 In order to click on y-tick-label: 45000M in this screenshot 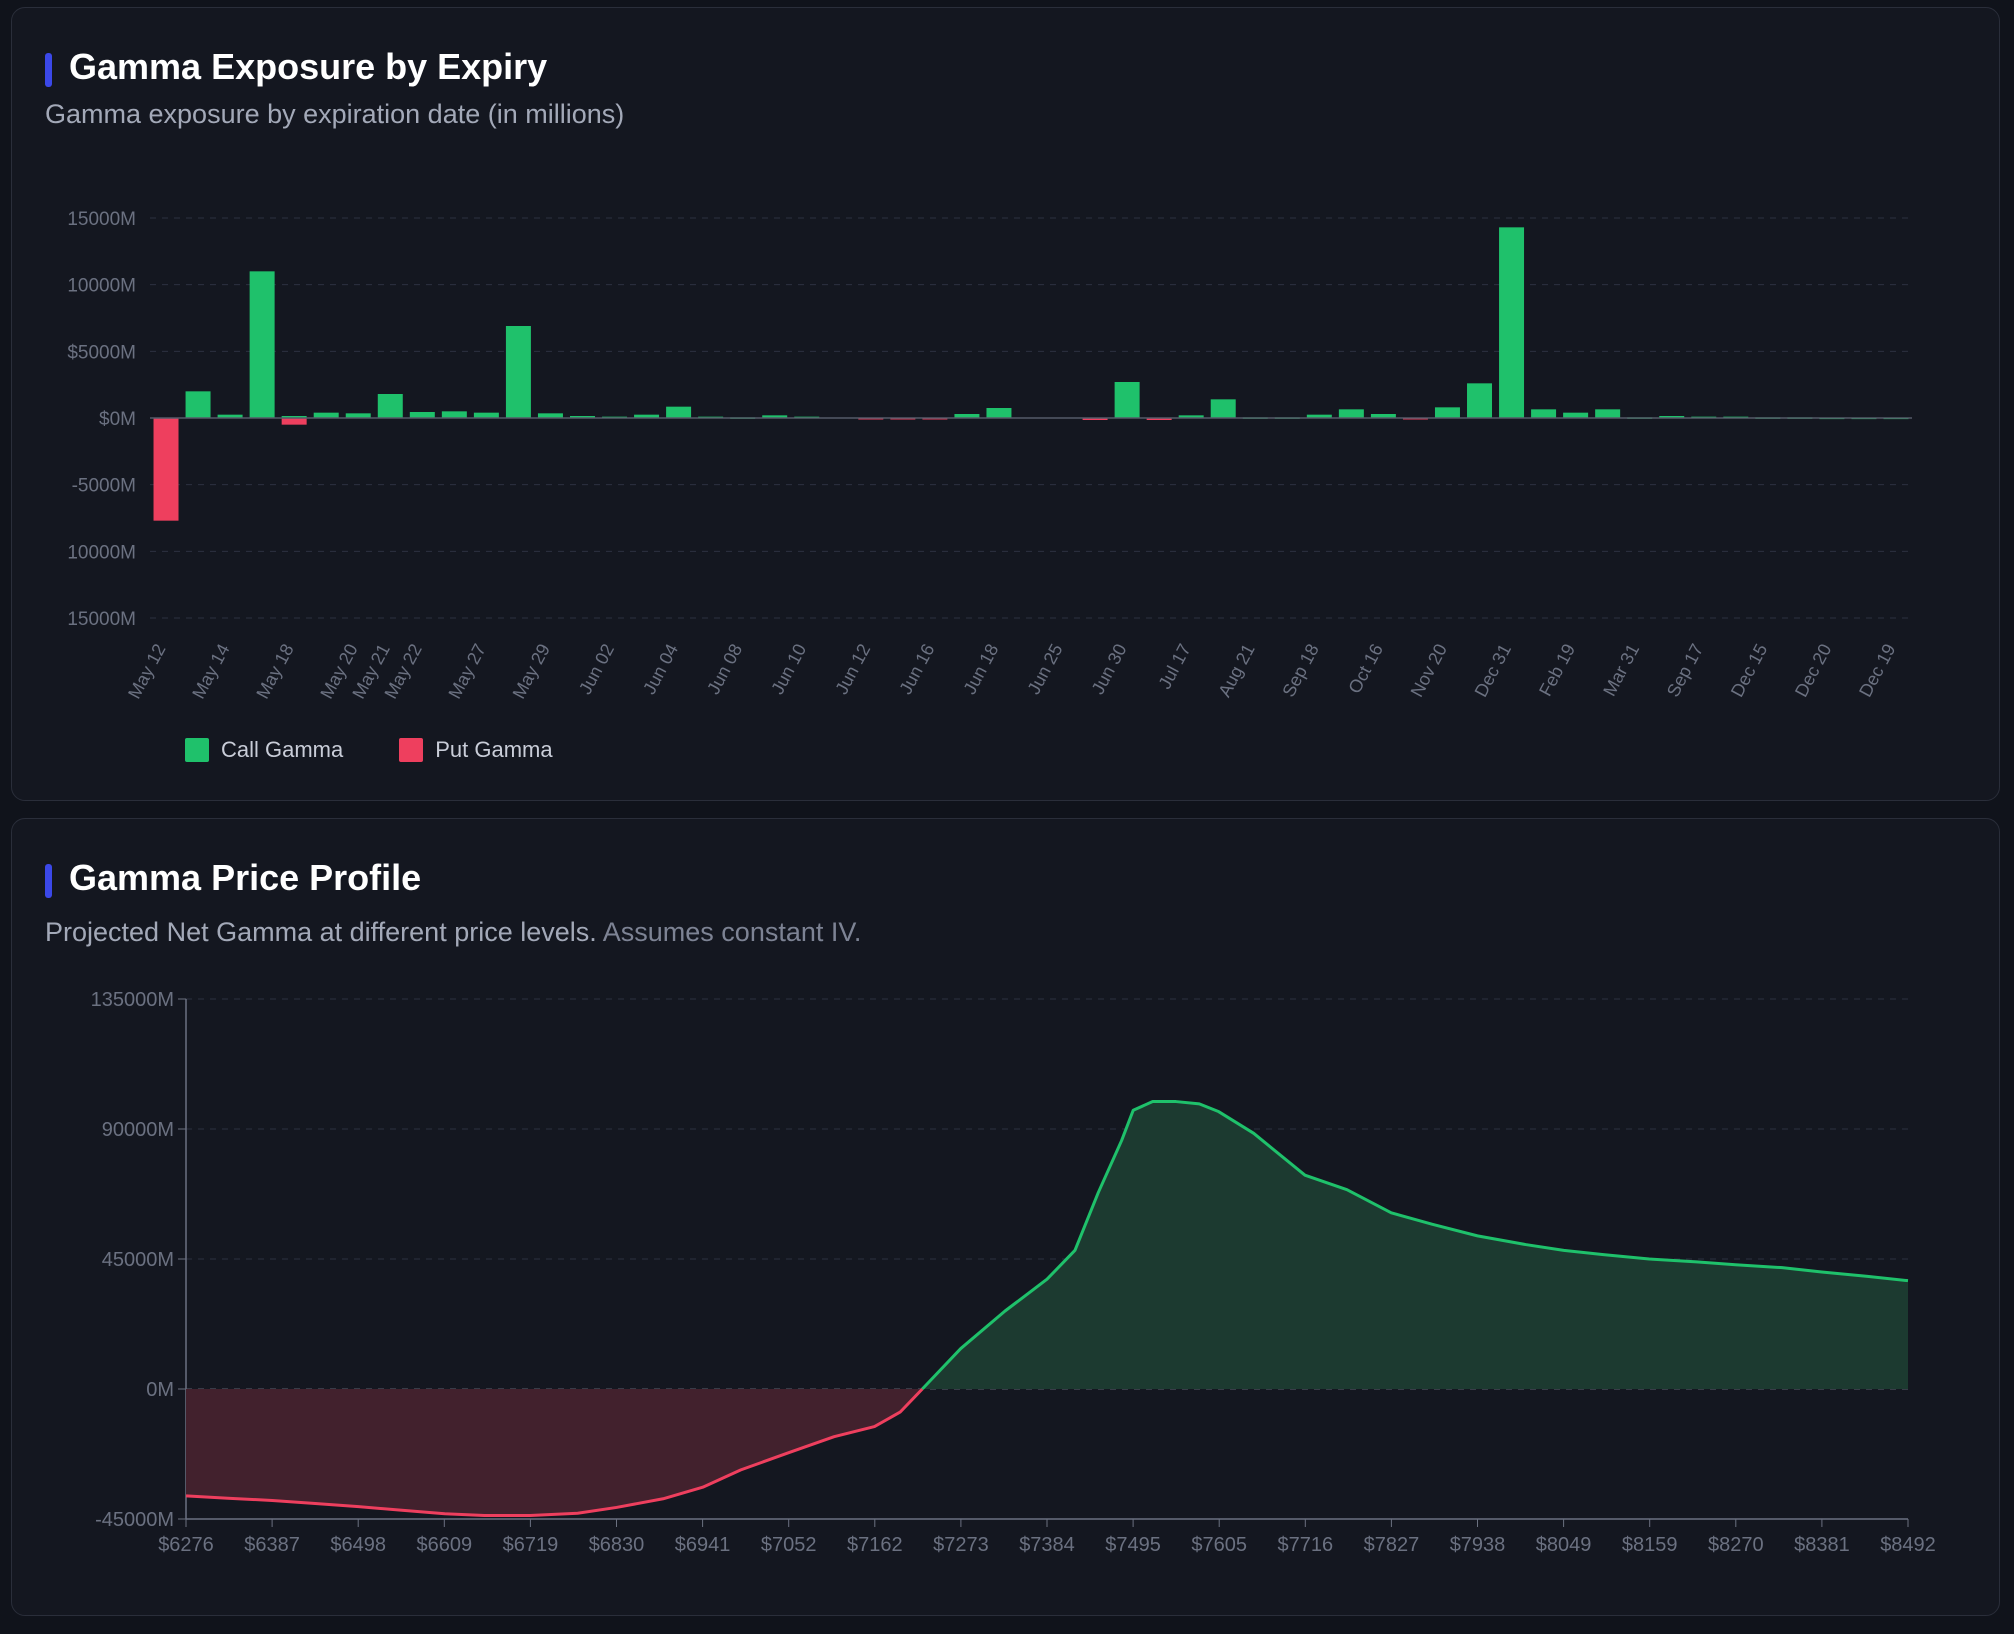, I will do `click(138, 1260)`.